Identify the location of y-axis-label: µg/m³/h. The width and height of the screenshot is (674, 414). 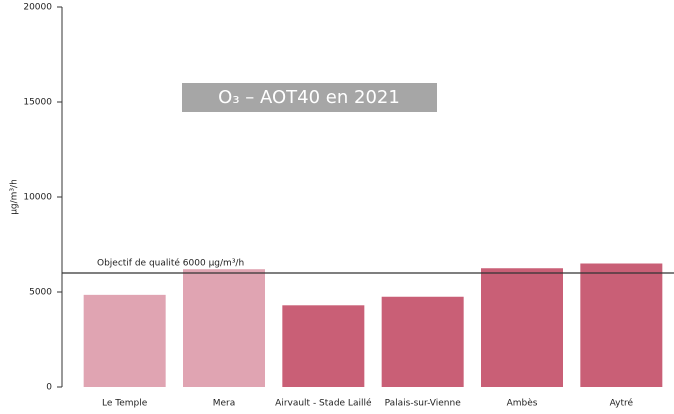
(15, 197).